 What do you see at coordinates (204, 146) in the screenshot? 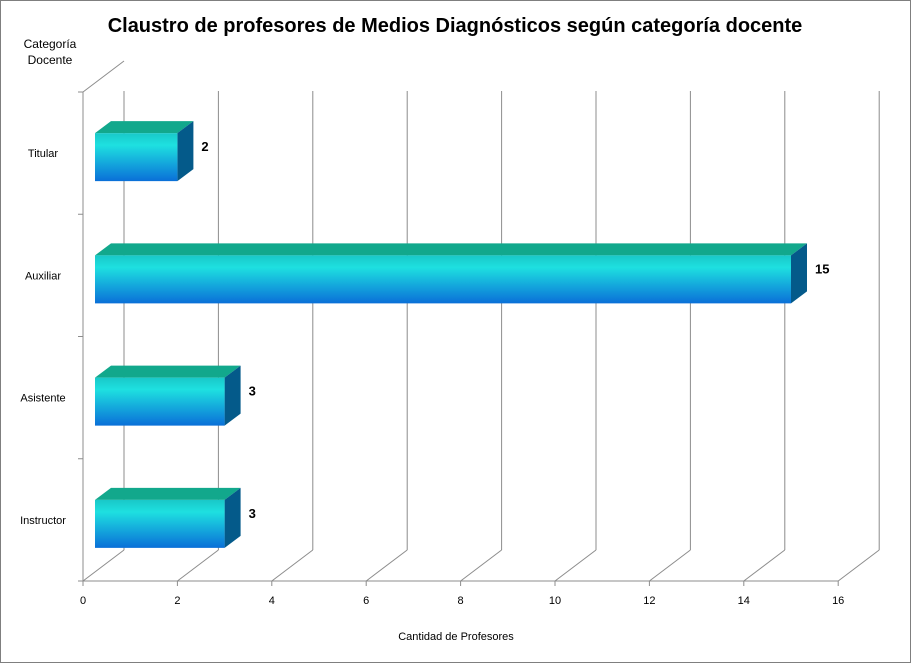
I see `data-label: 2` at bounding box center [204, 146].